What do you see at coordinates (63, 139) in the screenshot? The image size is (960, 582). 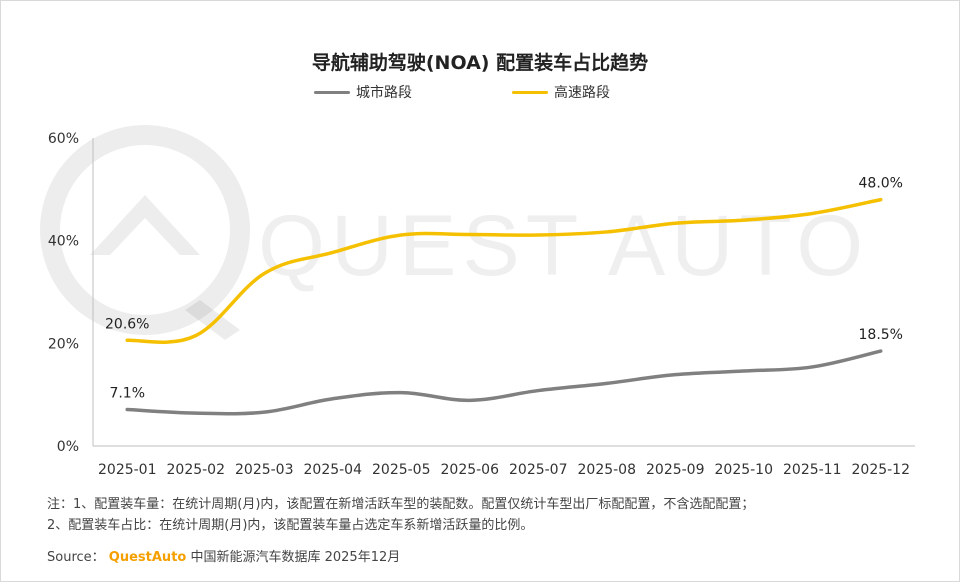 I see `y-tick-label: 60%` at bounding box center [63, 139].